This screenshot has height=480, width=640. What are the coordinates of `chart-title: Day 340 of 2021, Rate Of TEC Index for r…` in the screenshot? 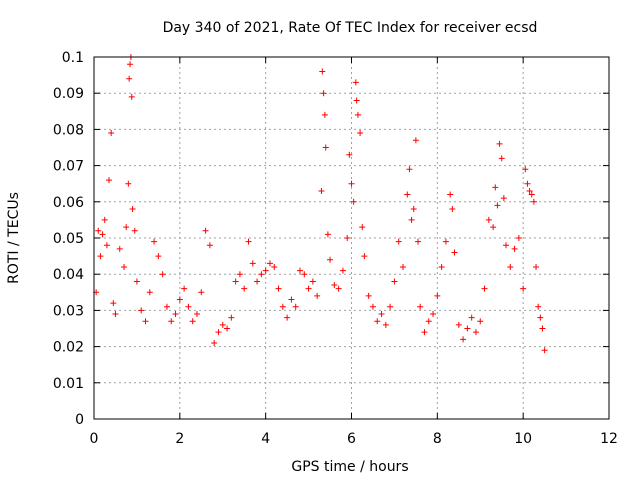 It's located at (350, 28).